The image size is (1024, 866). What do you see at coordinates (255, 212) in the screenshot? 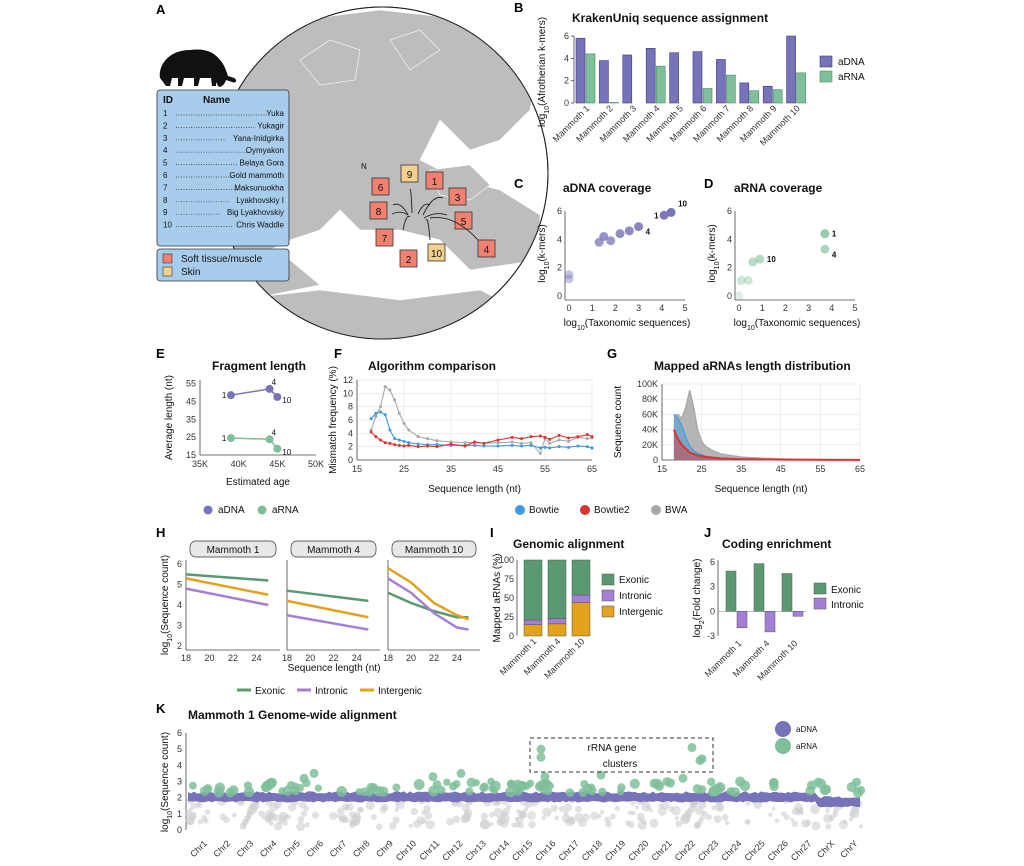
I see `table-row-name: Big Lyakhovskiy` at bounding box center [255, 212].